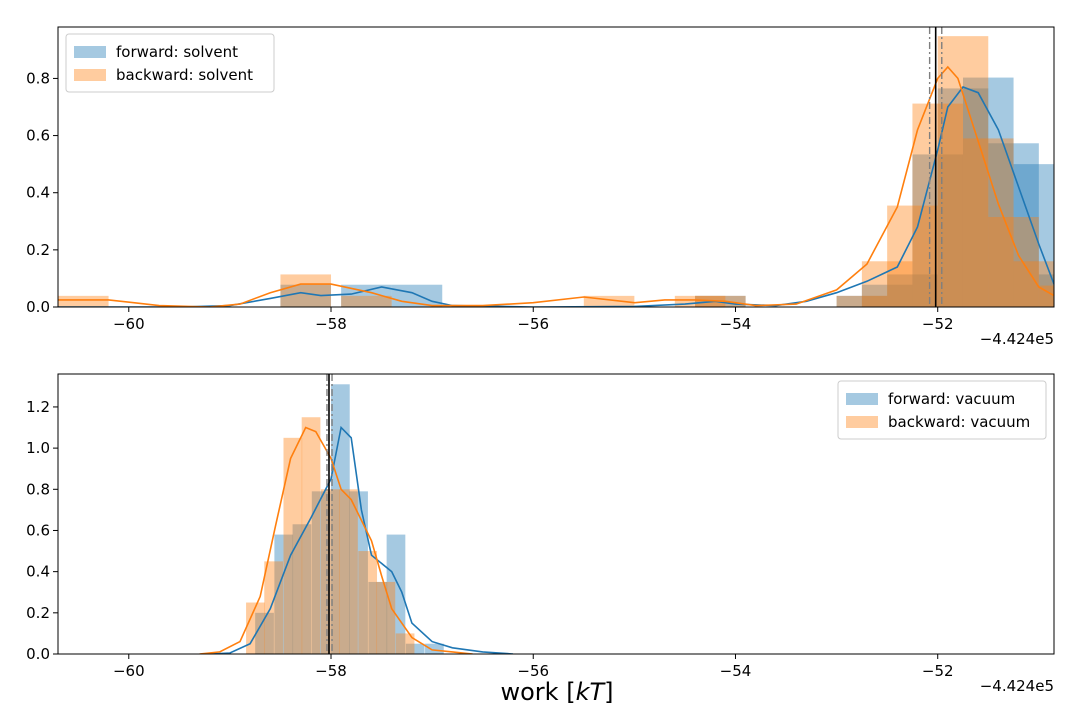  I want to click on x-axis-label: work [kT], so click(556, 692).